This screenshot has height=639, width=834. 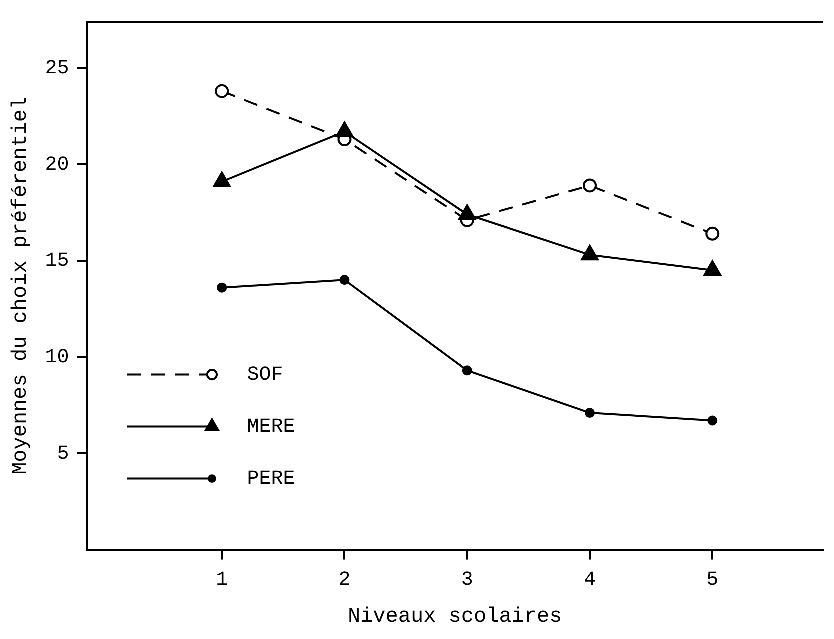 What do you see at coordinates (222, 580) in the screenshot?
I see `x-tick-label: 1` at bounding box center [222, 580].